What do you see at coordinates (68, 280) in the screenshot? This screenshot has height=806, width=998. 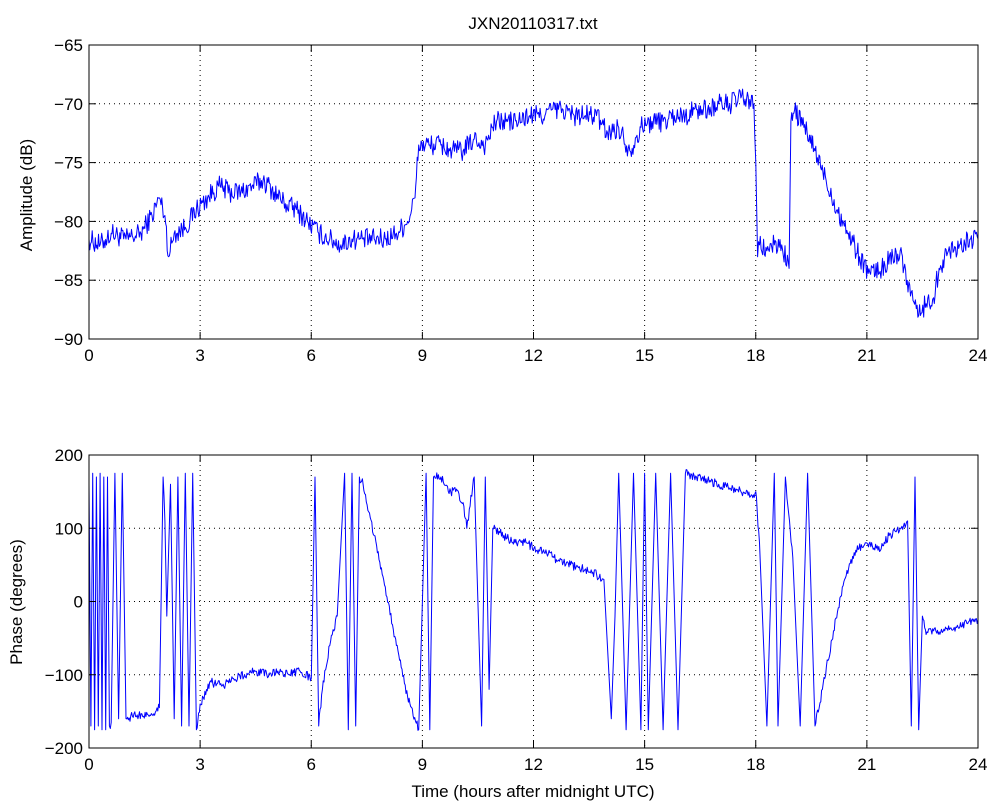 I see `amplitude-y-tick-label: −85` at bounding box center [68, 280].